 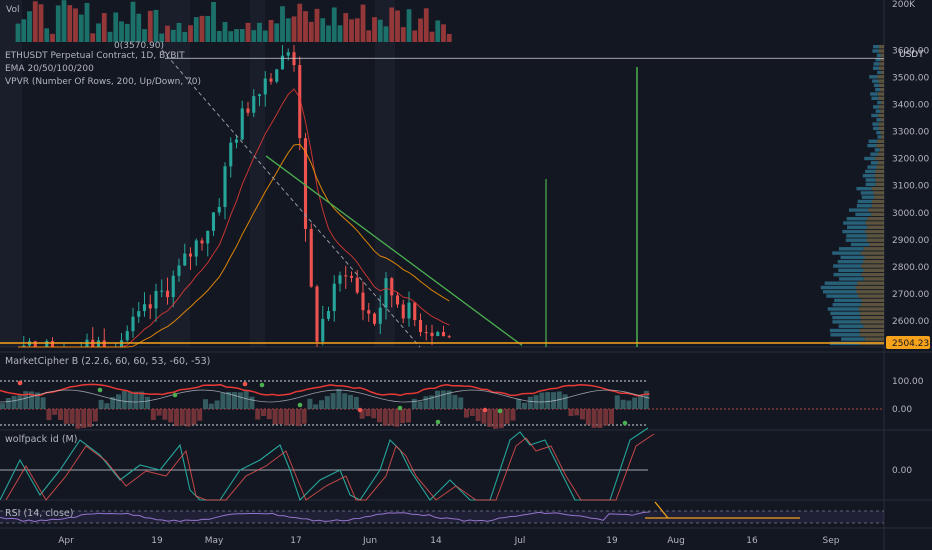 What do you see at coordinates (103, 82) in the screenshot?
I see `vpvr-indicator-label: VPVR (Number Of Rows, 200, Up/Down, 70)` at bounding box center [103, 82].